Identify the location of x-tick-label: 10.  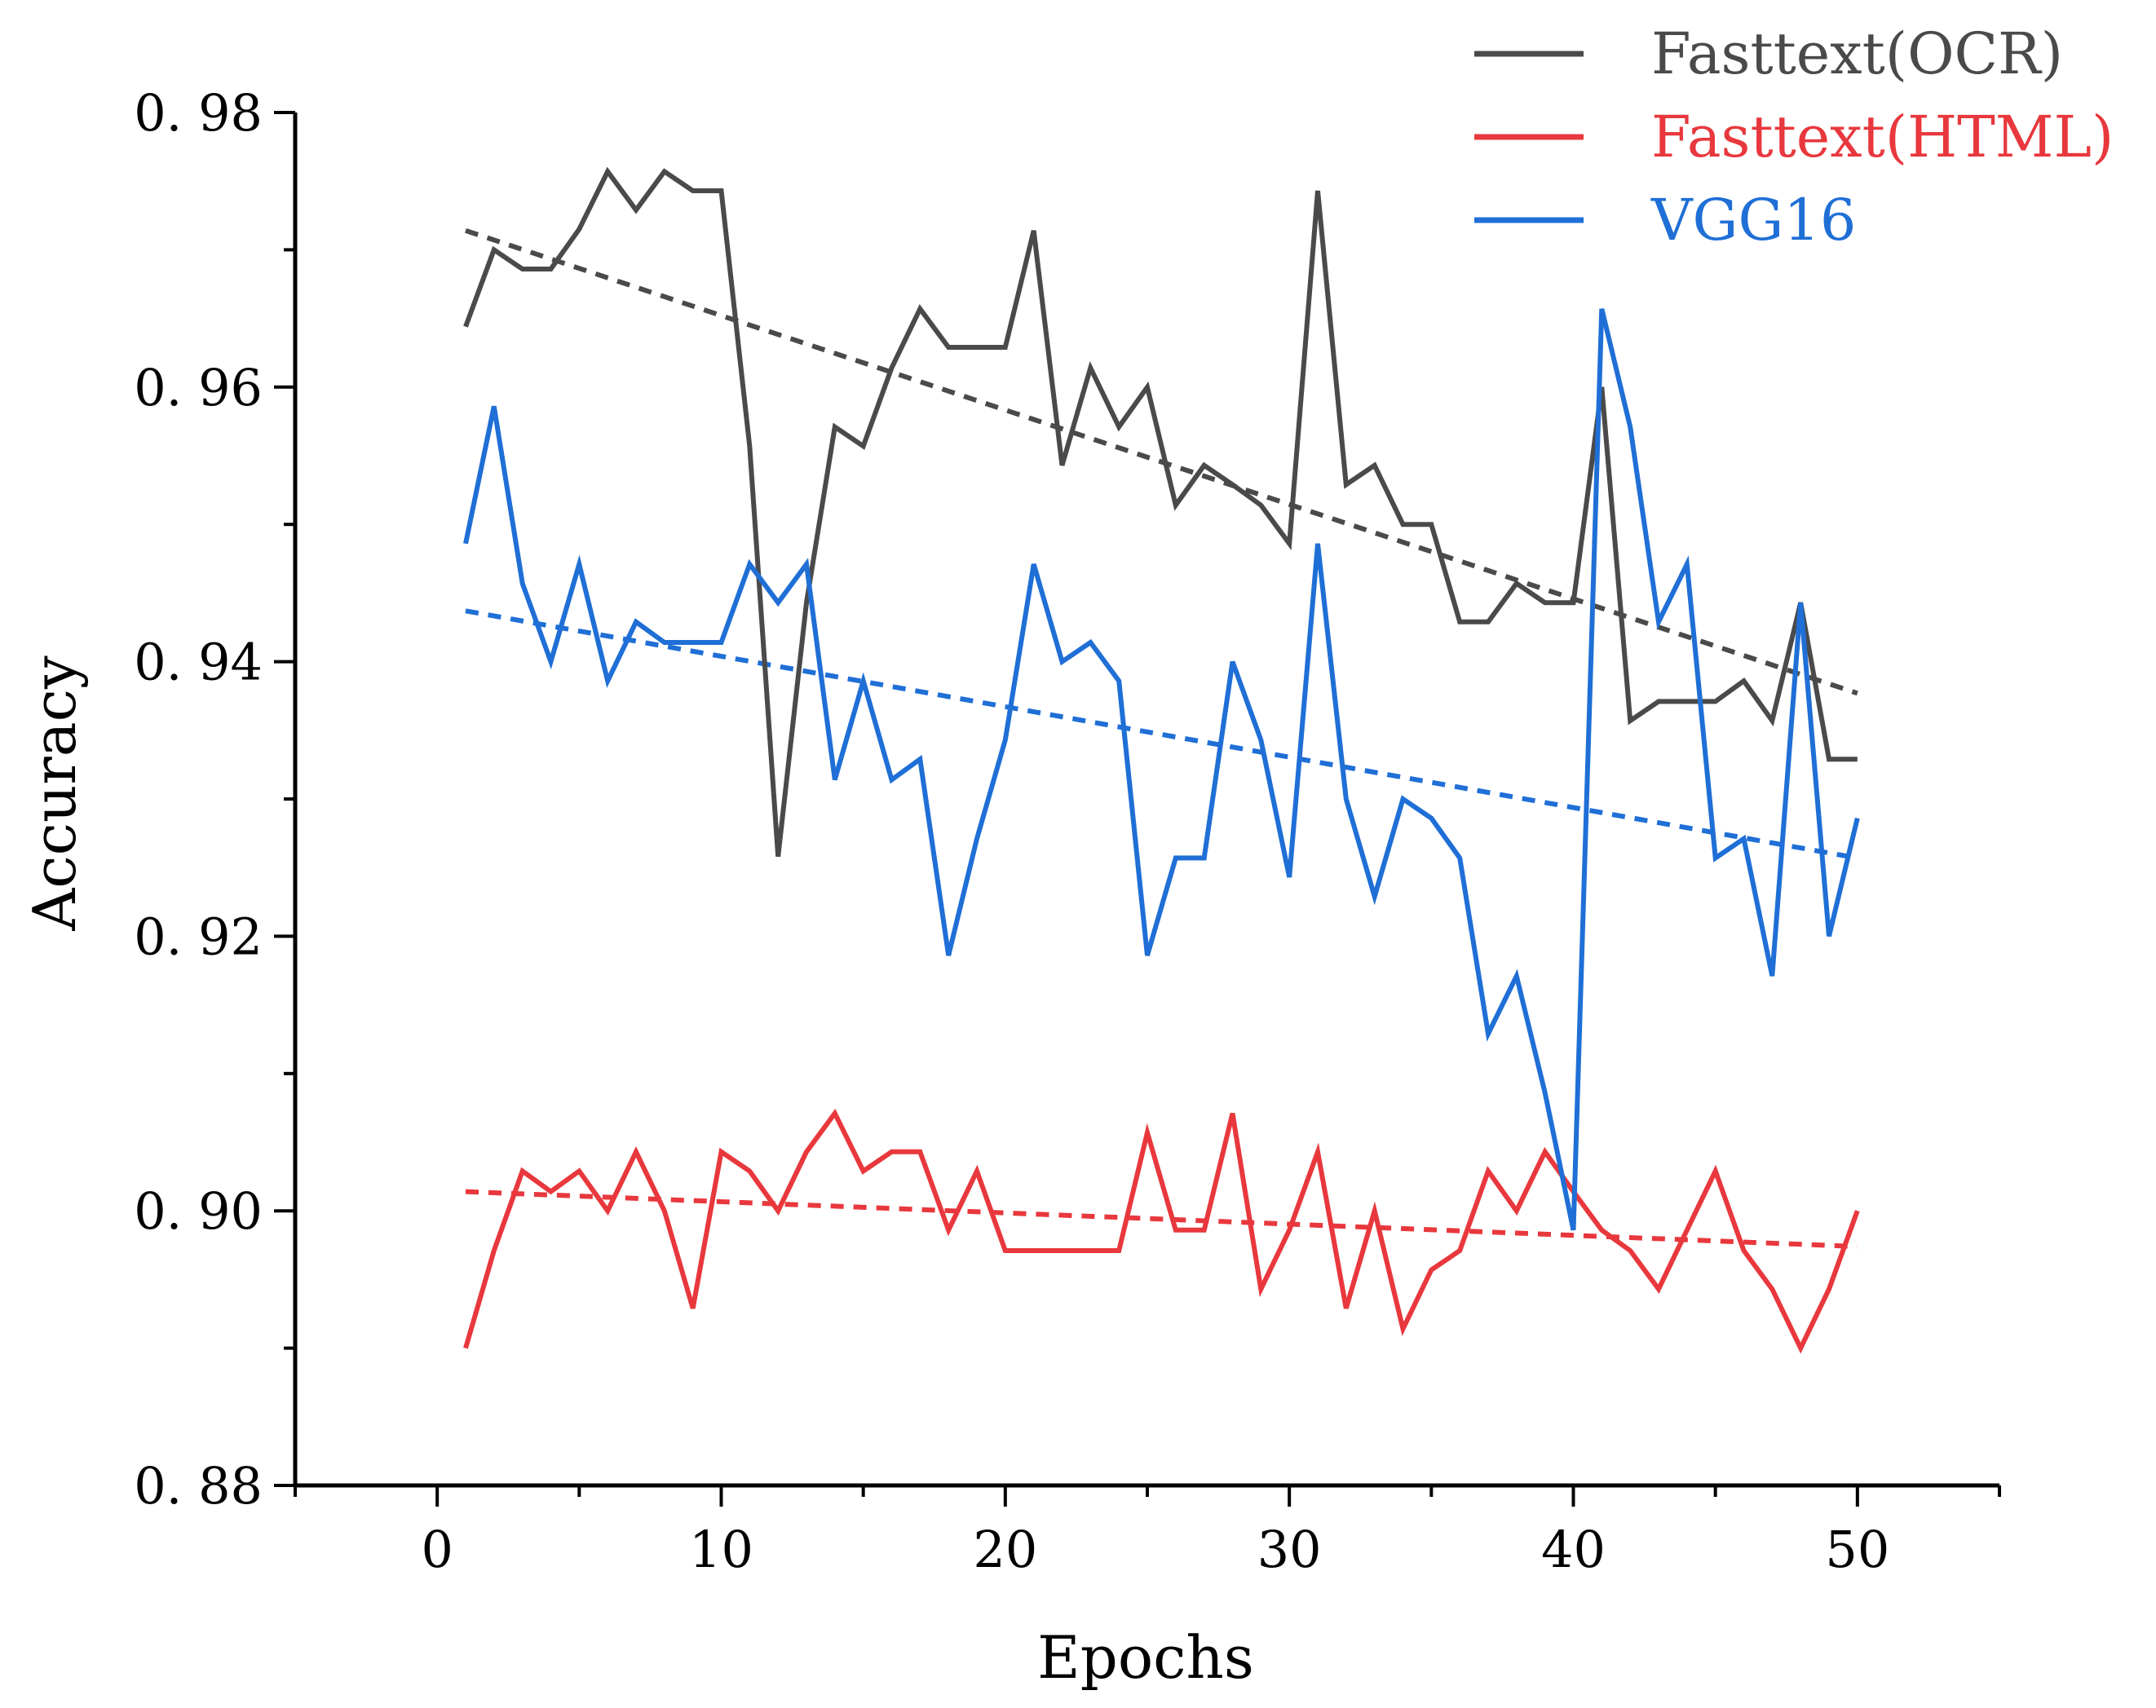
(721, 1549).